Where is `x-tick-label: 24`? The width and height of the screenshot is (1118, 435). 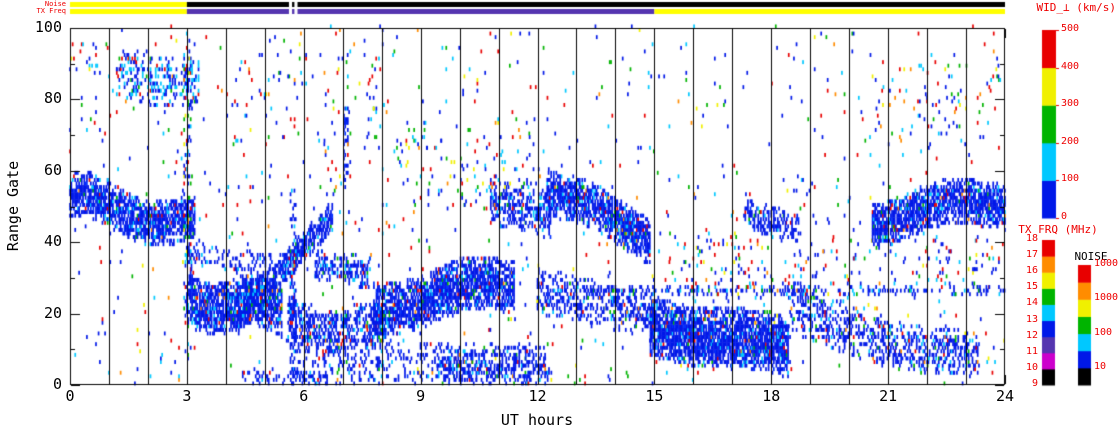
x-tick-label: 24 is located at coordinates (1005, 396).